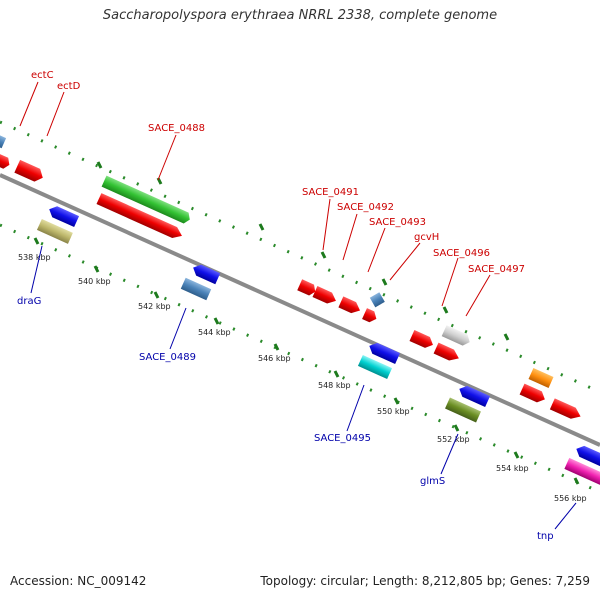 The width and height of the screenshot is (600, 600). Describe the element at coordinates (42, 75) in the screenshot. I see `label-ectc: ectC` at that location.